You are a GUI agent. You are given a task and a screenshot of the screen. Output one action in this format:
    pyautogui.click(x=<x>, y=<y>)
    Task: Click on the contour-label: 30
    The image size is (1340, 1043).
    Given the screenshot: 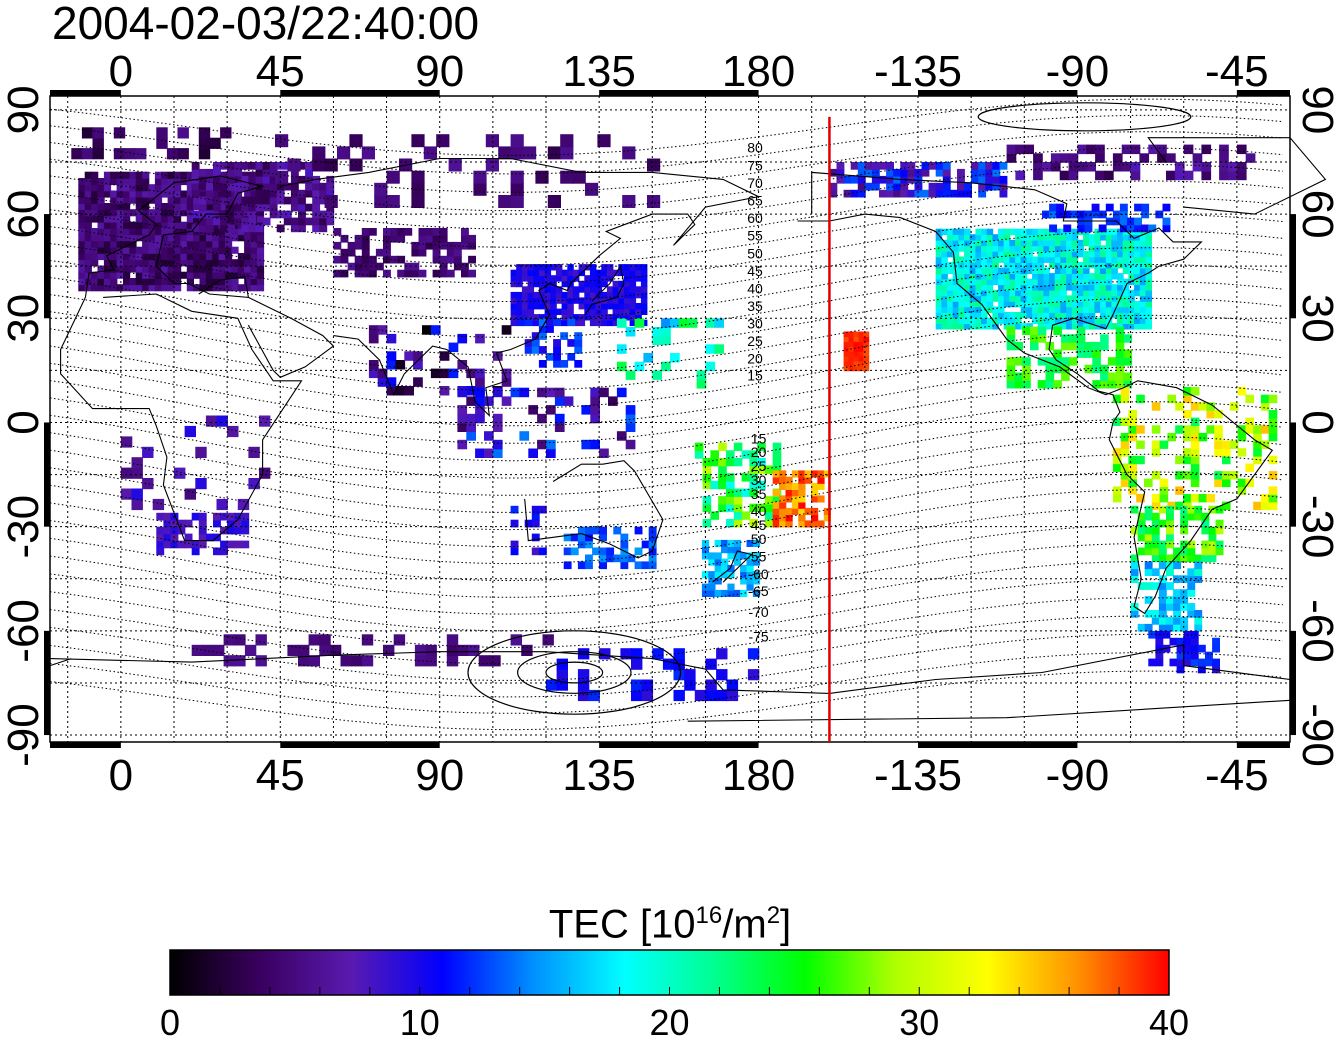 What is the action you would take?
    pyautogui.click(x=755, y=323)
    